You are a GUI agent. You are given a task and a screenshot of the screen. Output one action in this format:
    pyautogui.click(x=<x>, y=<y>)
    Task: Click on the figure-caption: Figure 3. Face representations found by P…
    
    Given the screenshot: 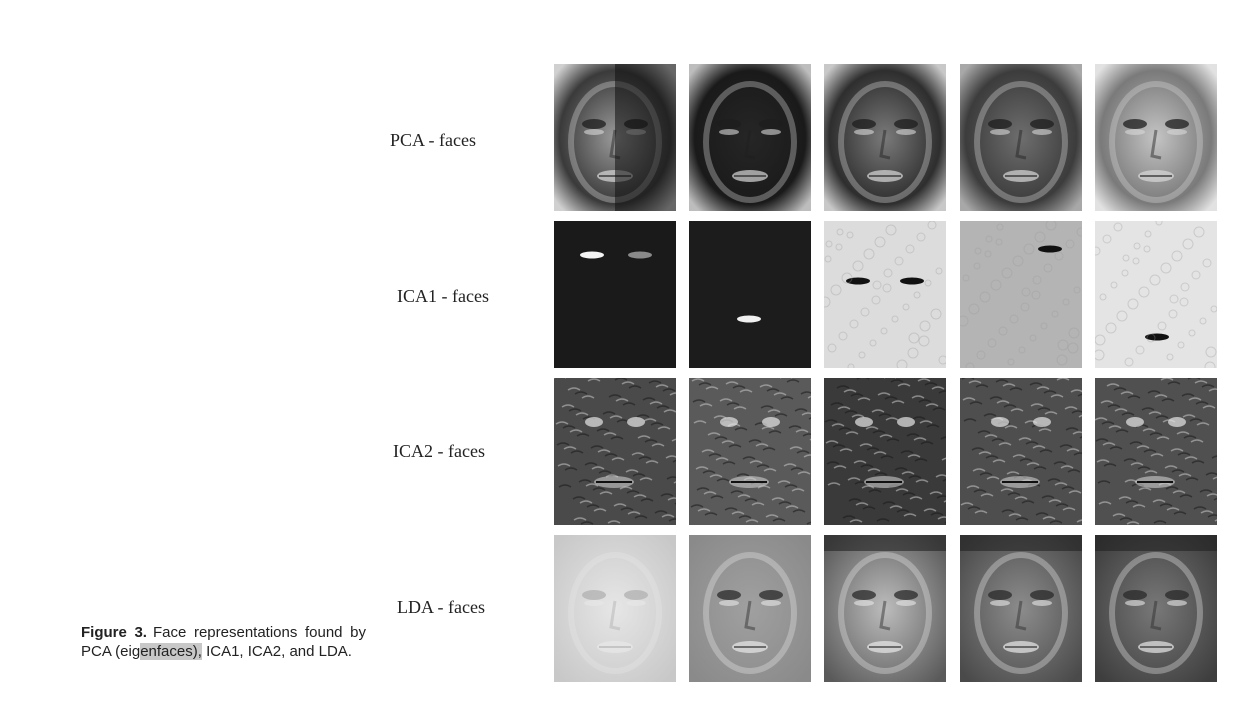 What is the action you would take?
    pyautogui.click(x=223, y=642)
    